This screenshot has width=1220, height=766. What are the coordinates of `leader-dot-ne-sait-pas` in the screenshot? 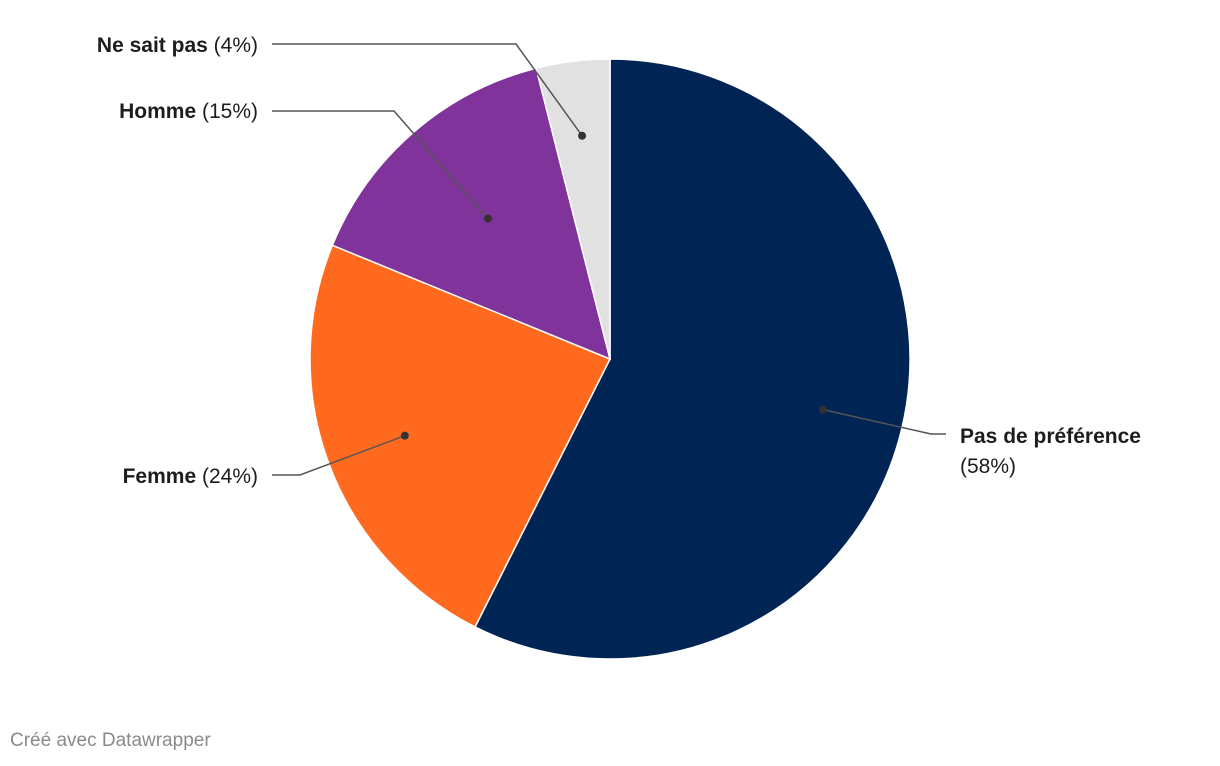 It's located at (582, 135).